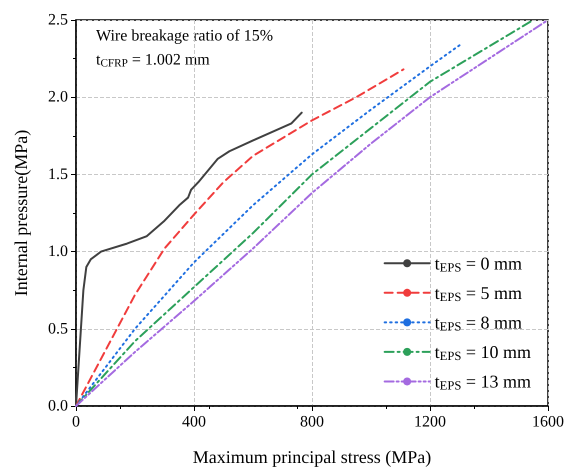  Describe the element at coordinates (548, 422) in the screenshot. I see `x-tick-label: 1600` at that location.